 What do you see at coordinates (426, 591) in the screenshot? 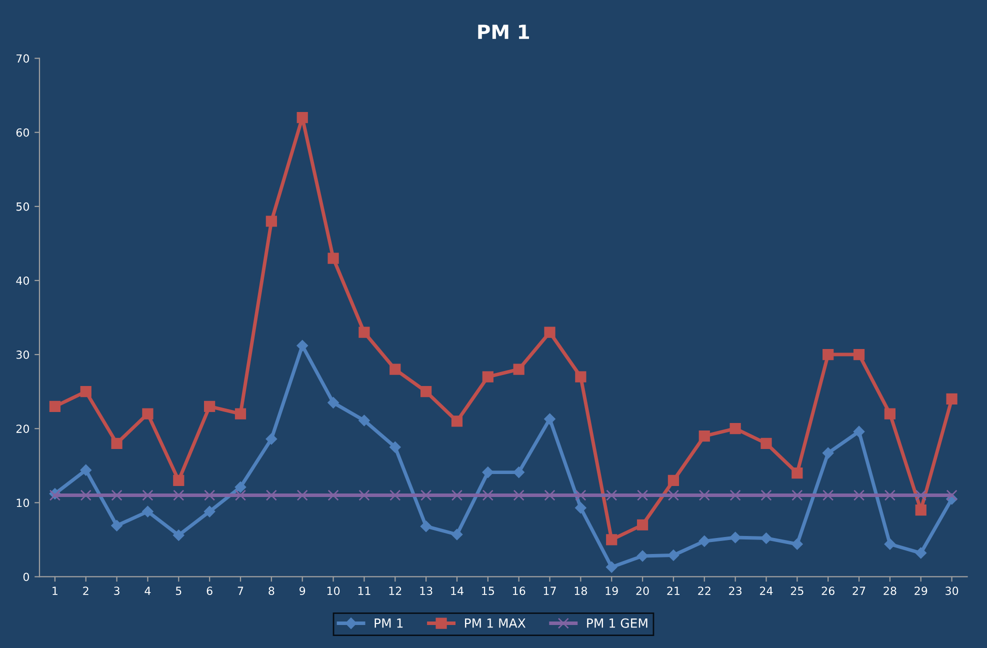
I see `x-tick-label: 13` at bounding box center [426, 591].